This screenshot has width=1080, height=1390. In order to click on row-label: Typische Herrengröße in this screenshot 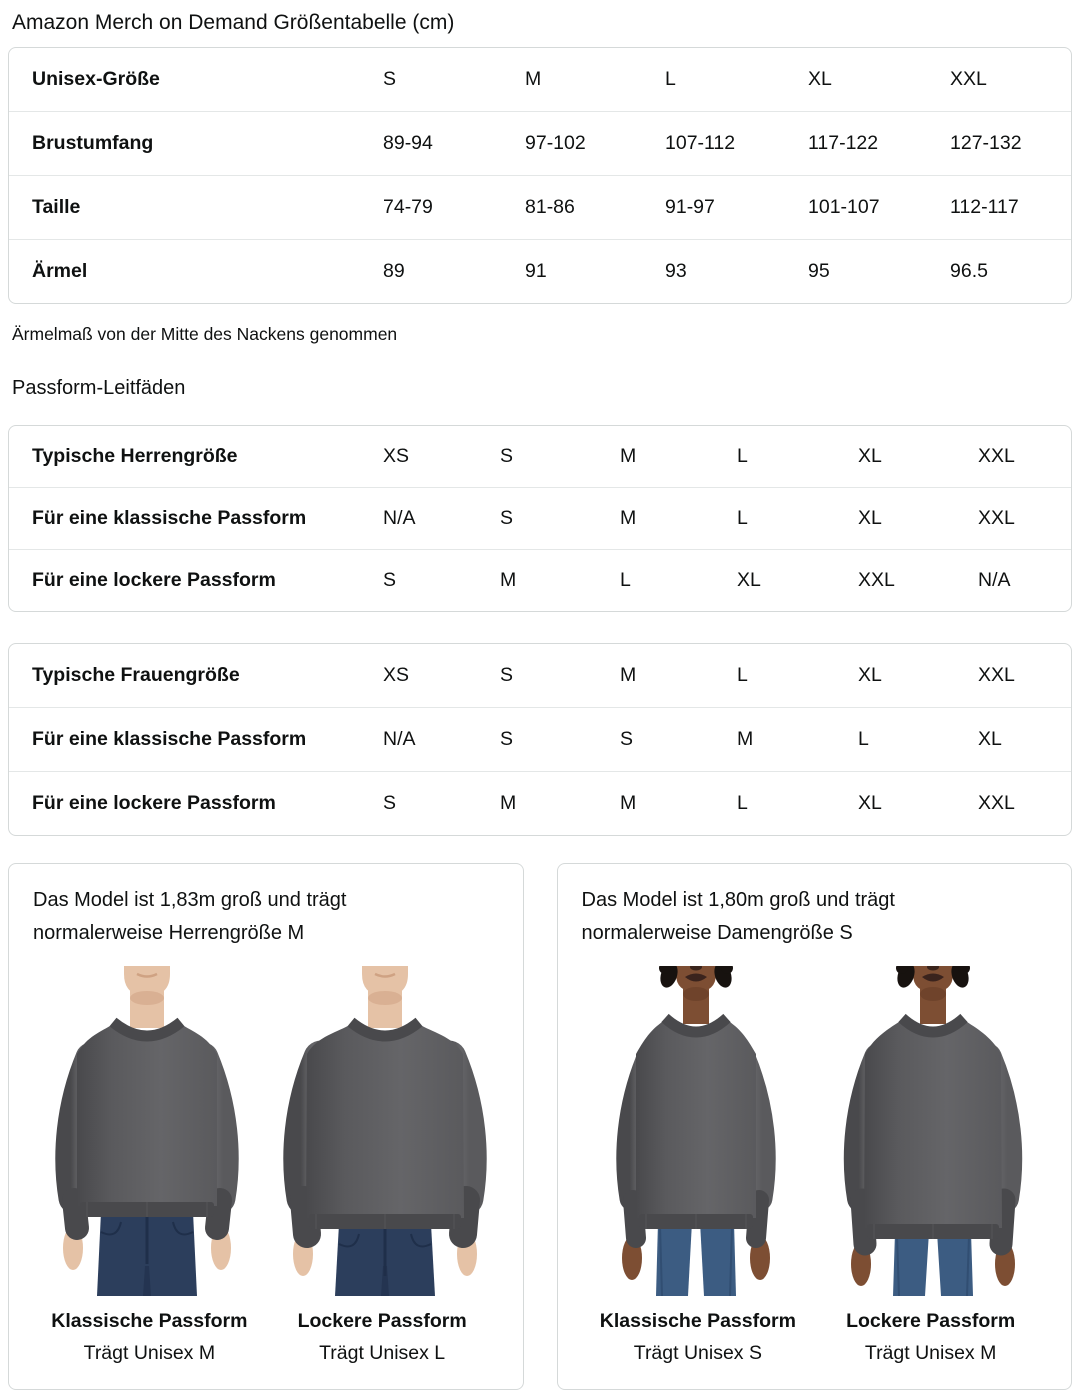, I will do `click(135, 456)`.